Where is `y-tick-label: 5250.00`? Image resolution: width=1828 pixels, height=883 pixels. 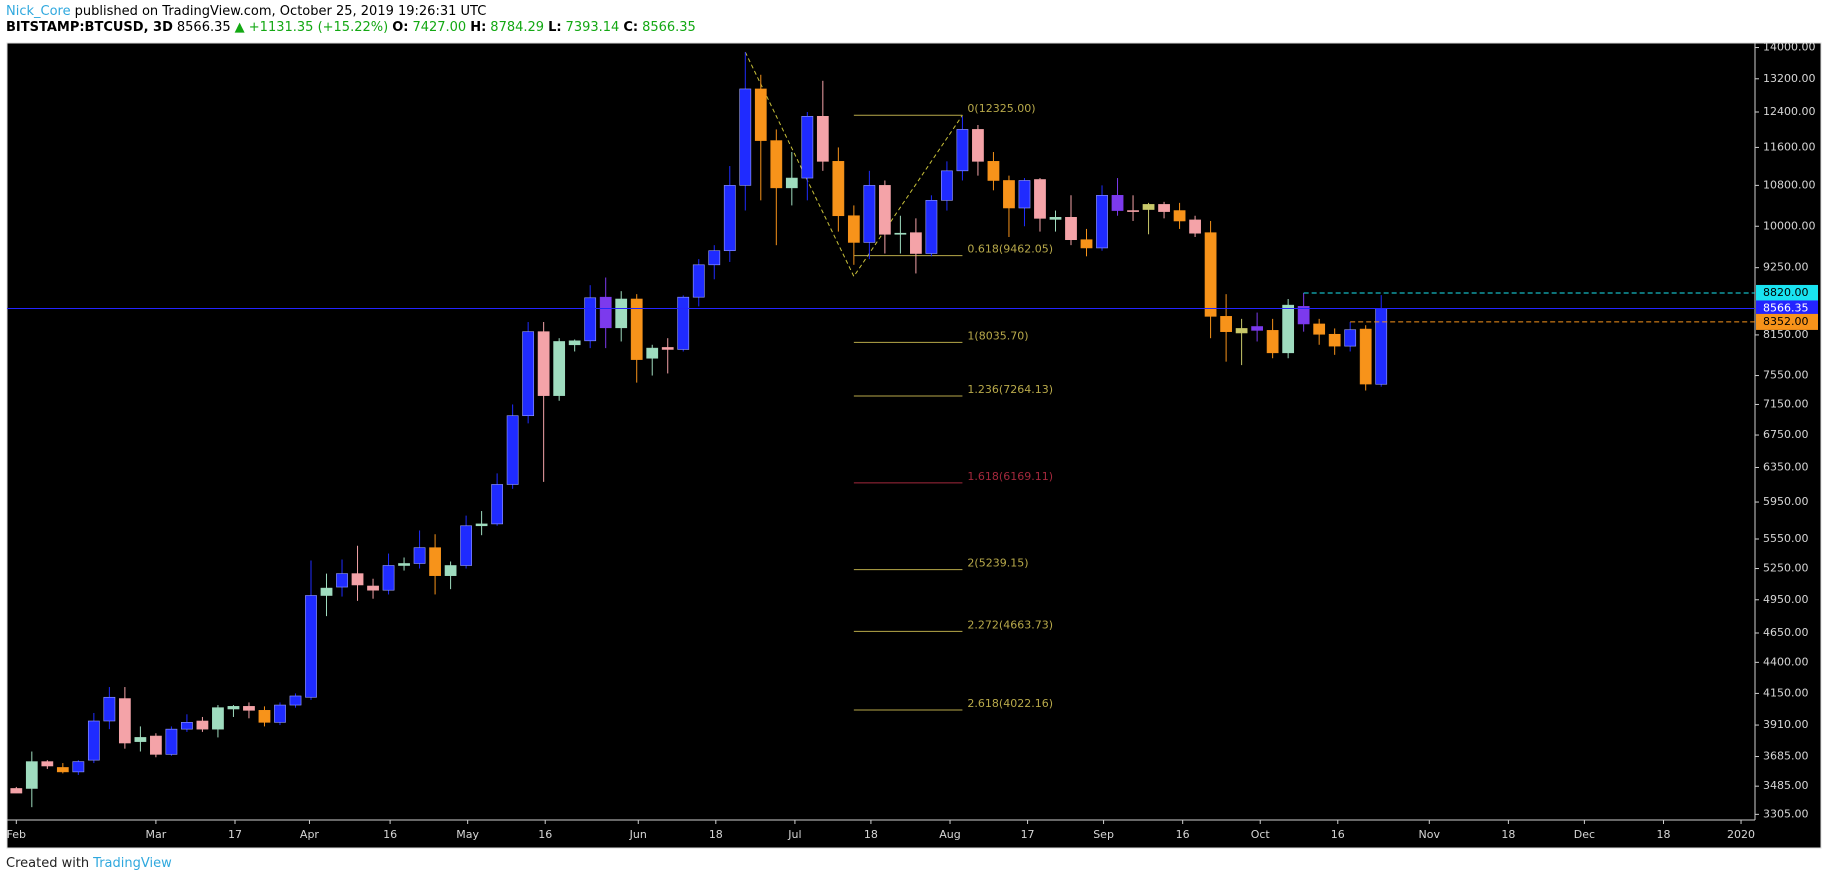 y-tick-label: 5250.00 is located at coordinates (1786, 568).